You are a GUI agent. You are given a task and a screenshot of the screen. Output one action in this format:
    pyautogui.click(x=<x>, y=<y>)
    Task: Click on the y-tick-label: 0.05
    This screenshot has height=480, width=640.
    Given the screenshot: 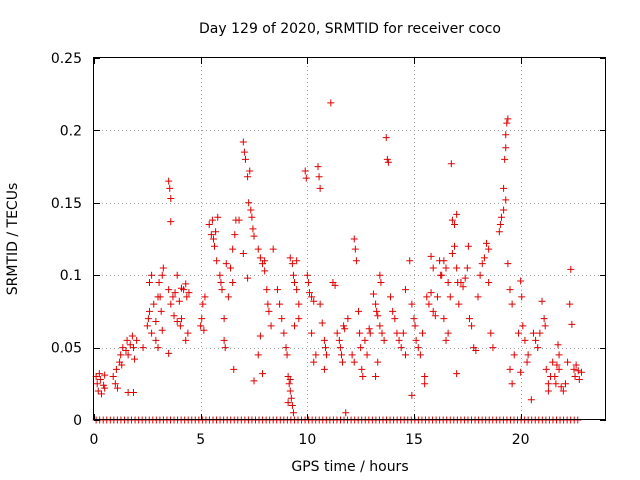 What is the action you would take?
    pyautogui.click(x=66, y=349)
    